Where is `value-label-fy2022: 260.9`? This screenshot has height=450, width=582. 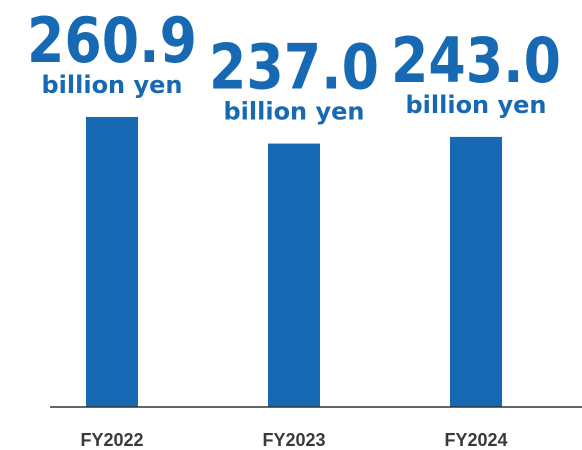
value-label-fy2022: 260.9 is located at coordinates (112, 40).